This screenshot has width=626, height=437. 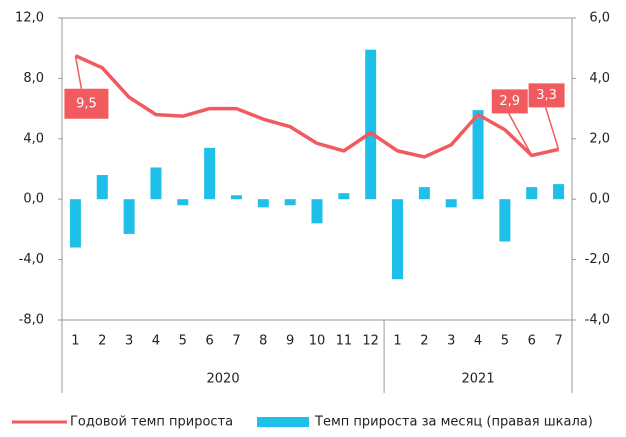 I want to click on data-label: 2,9, so click(x=509, y=101).